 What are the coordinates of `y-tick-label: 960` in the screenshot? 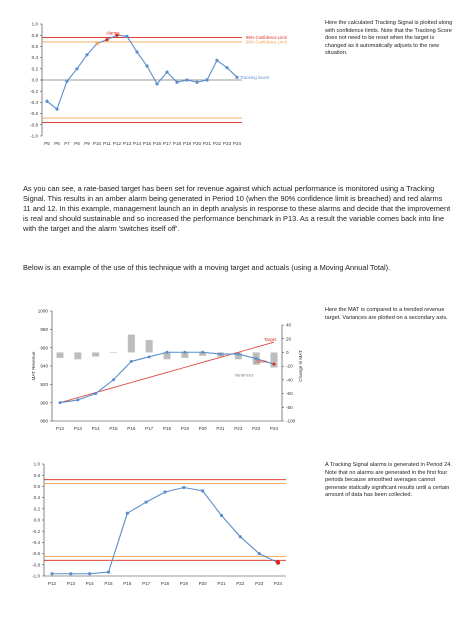 It's located at (44, 347).